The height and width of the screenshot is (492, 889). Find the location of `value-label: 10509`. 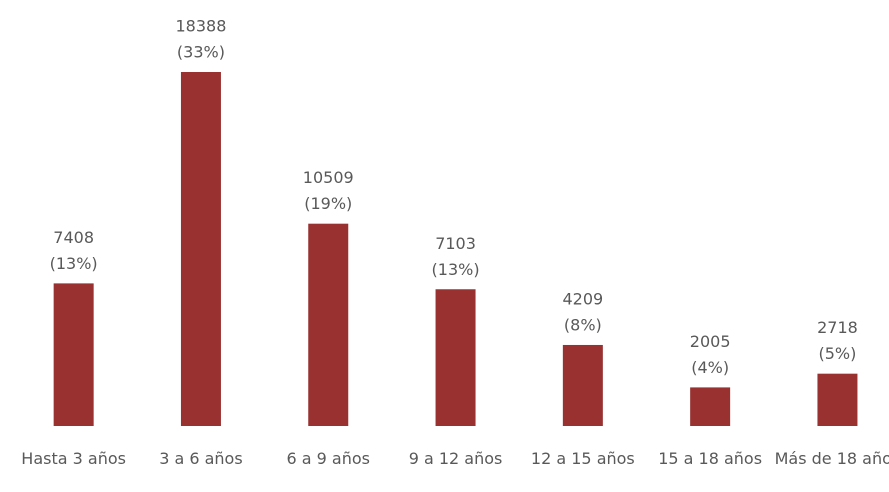

value-label: 10509 is located at coordinates (328, 177).